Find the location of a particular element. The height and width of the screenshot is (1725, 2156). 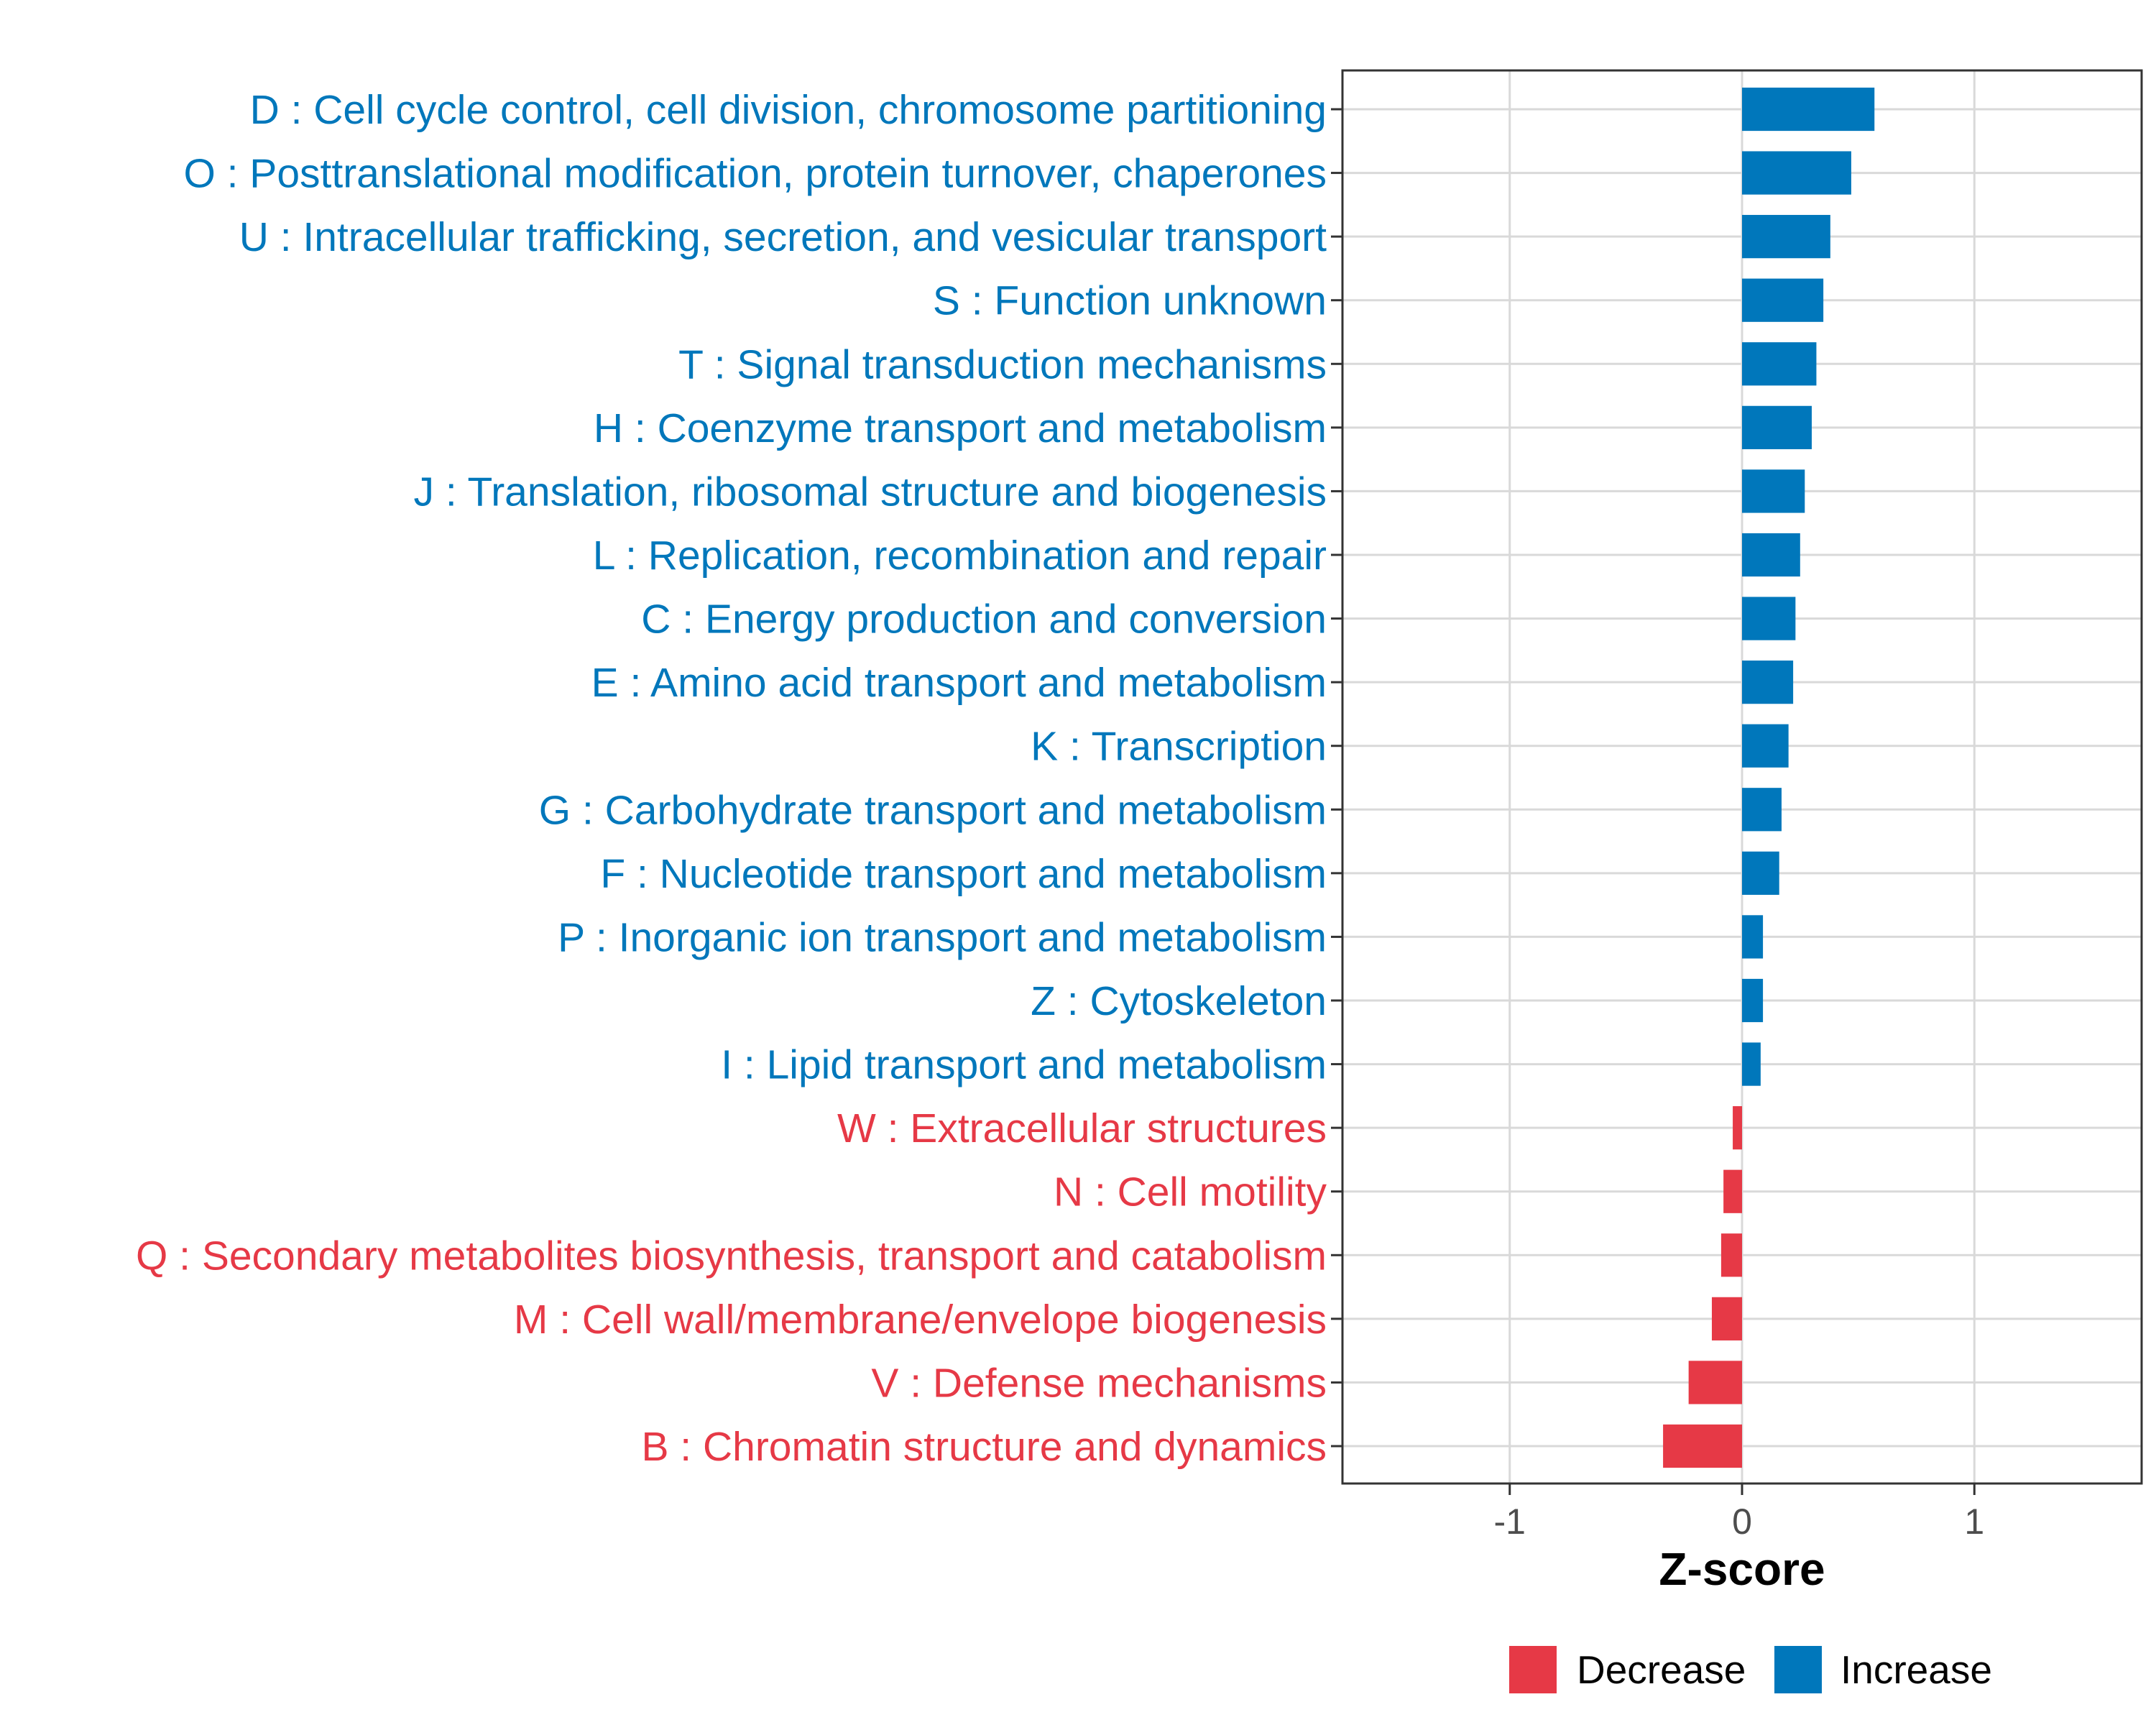

category-label: N : Cell motility is located at coordinates (1190, 1192).